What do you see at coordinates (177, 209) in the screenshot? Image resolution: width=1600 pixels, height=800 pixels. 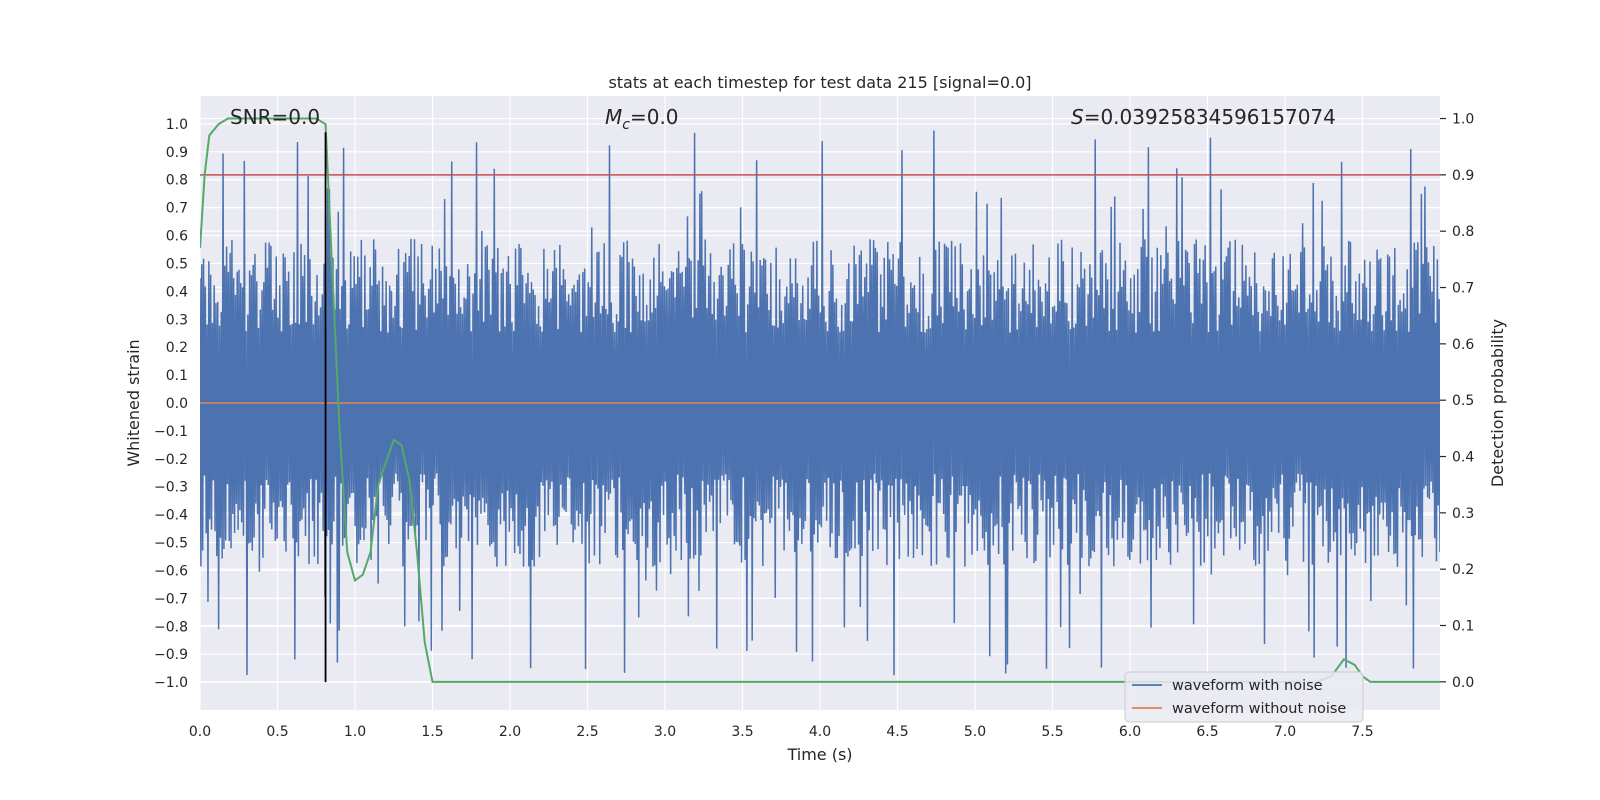 I see `y-tick-label: 0.7` at bounding box center [177, 209].